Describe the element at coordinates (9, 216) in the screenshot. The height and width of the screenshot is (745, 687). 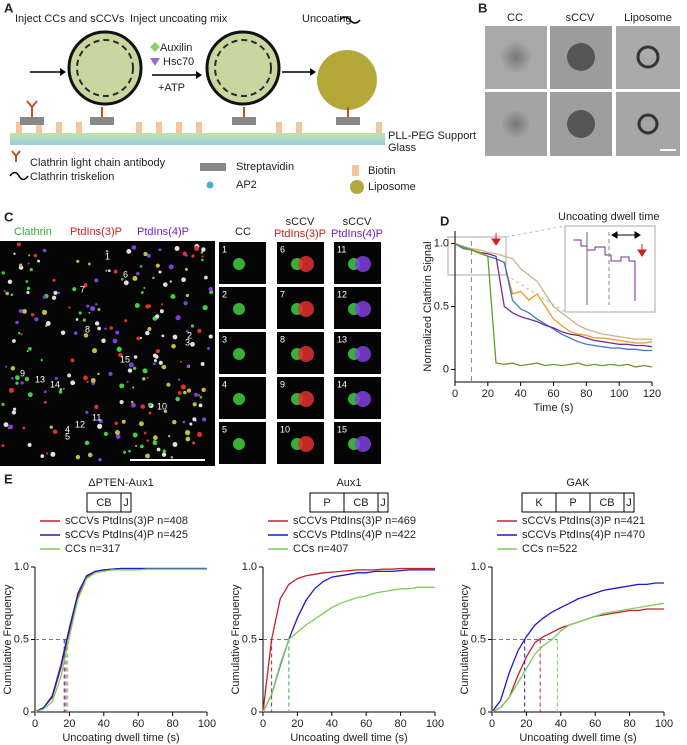
I see `panel-letter: C` at that location.